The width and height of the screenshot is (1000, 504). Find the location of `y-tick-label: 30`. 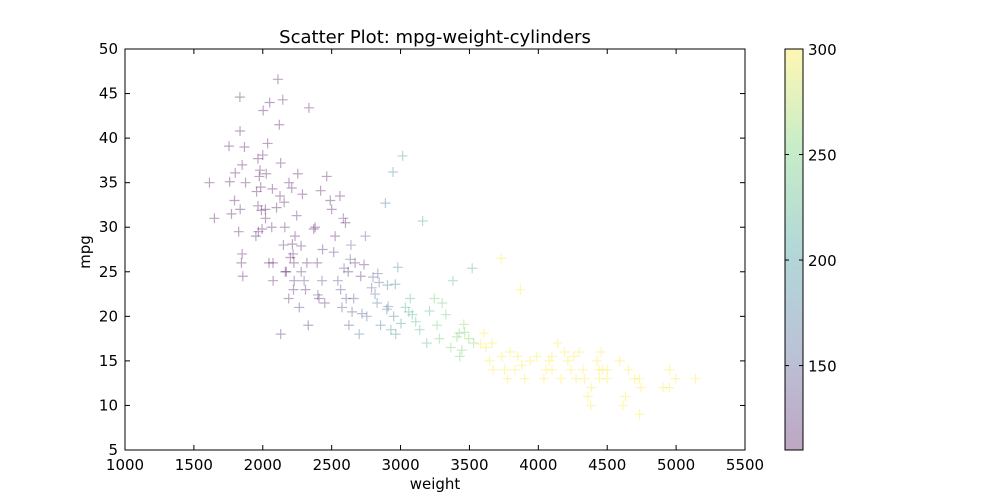

y-tick-label: 30 is located at coordinates (108, 227).